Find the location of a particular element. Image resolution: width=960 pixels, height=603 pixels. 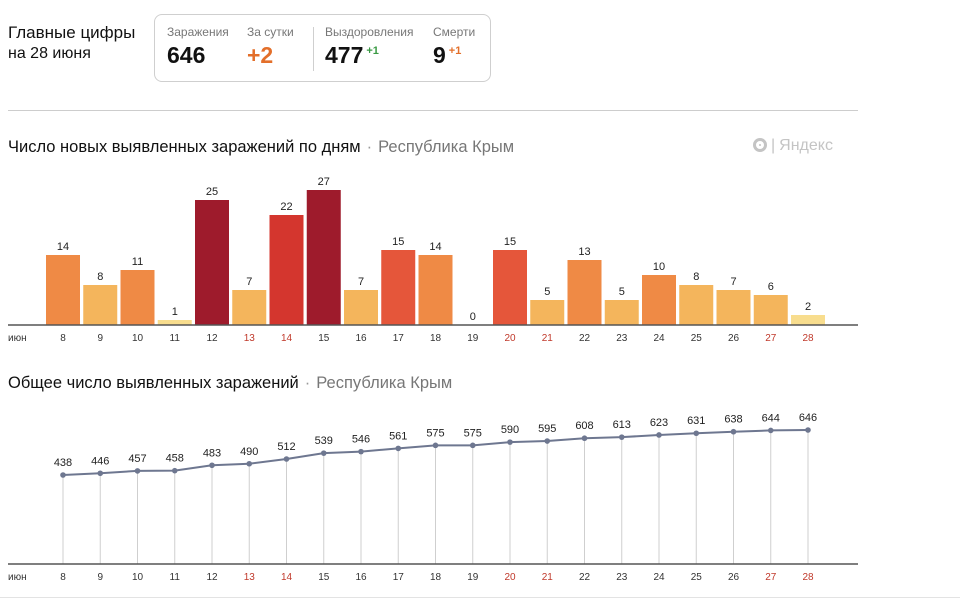

stats-divider is located at coordinates (313, 49).